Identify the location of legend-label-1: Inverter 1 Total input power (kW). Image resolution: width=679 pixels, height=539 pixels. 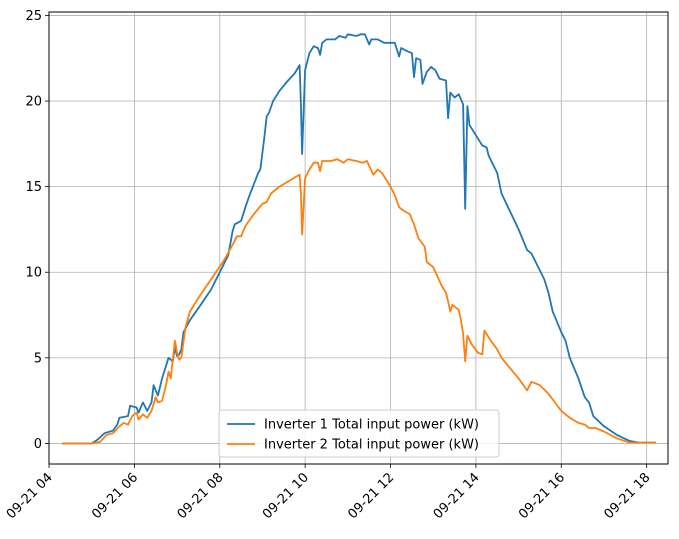
(371, 425).